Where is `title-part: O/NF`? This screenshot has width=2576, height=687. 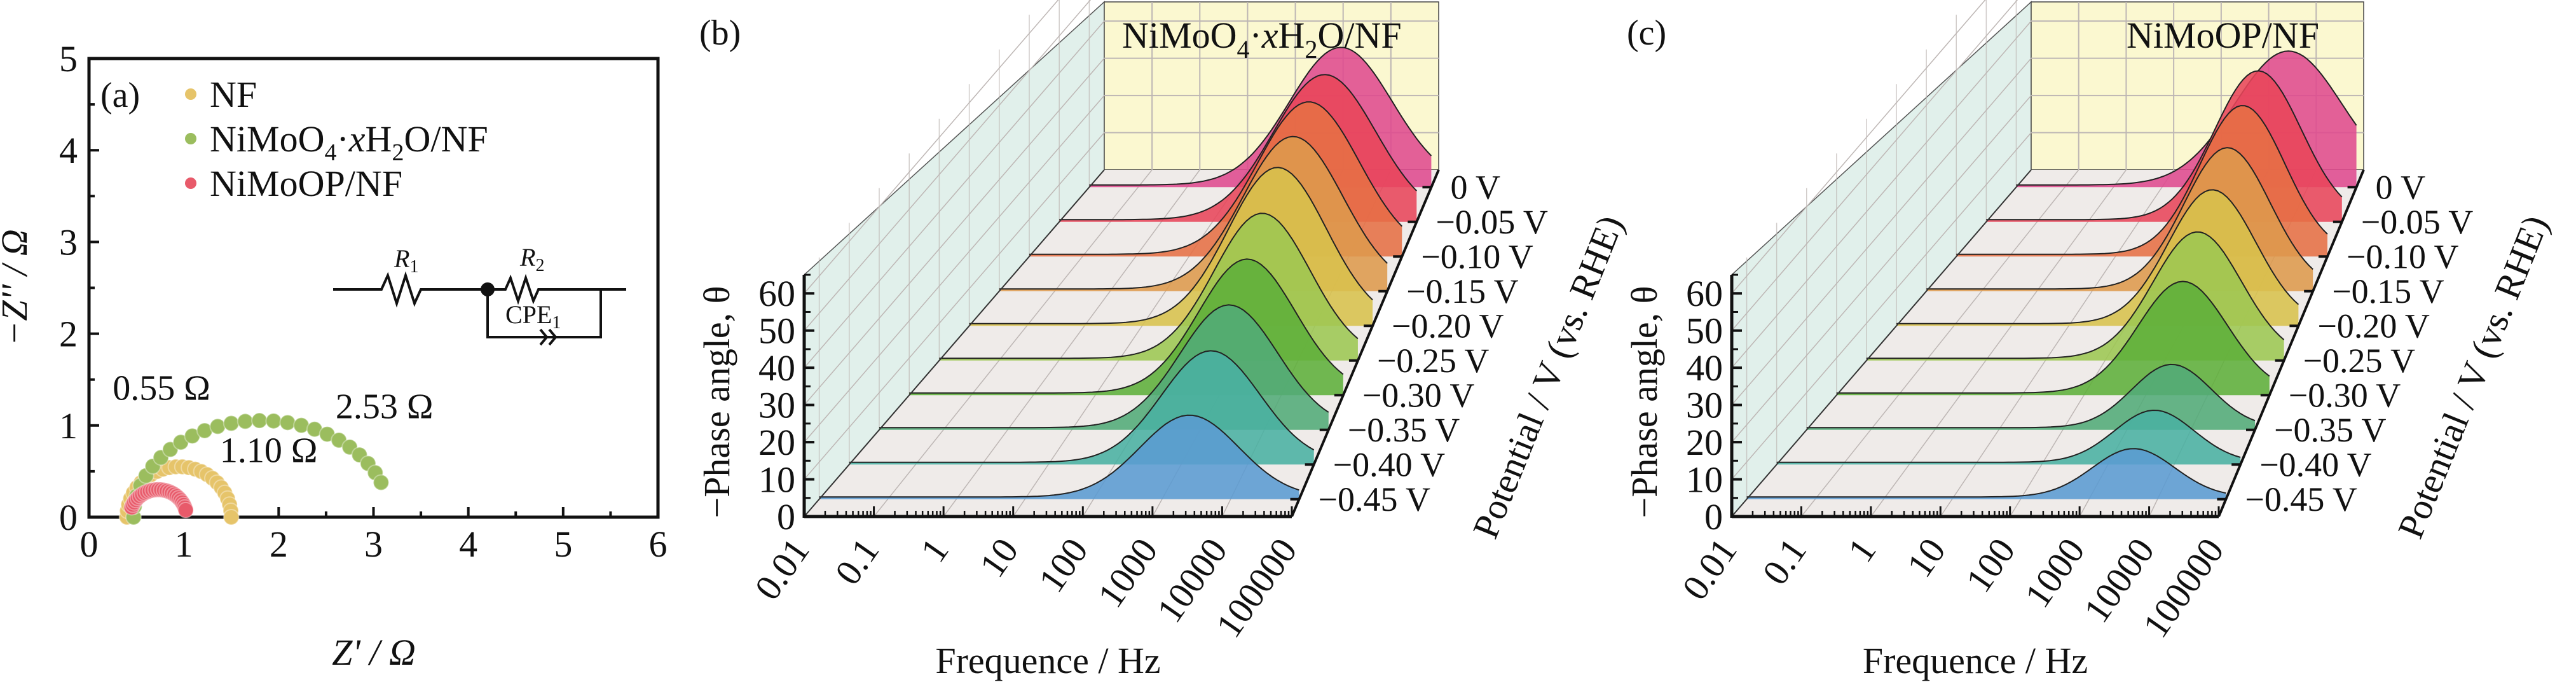 title-part: O/NF is located at coordinates (1359, 35).